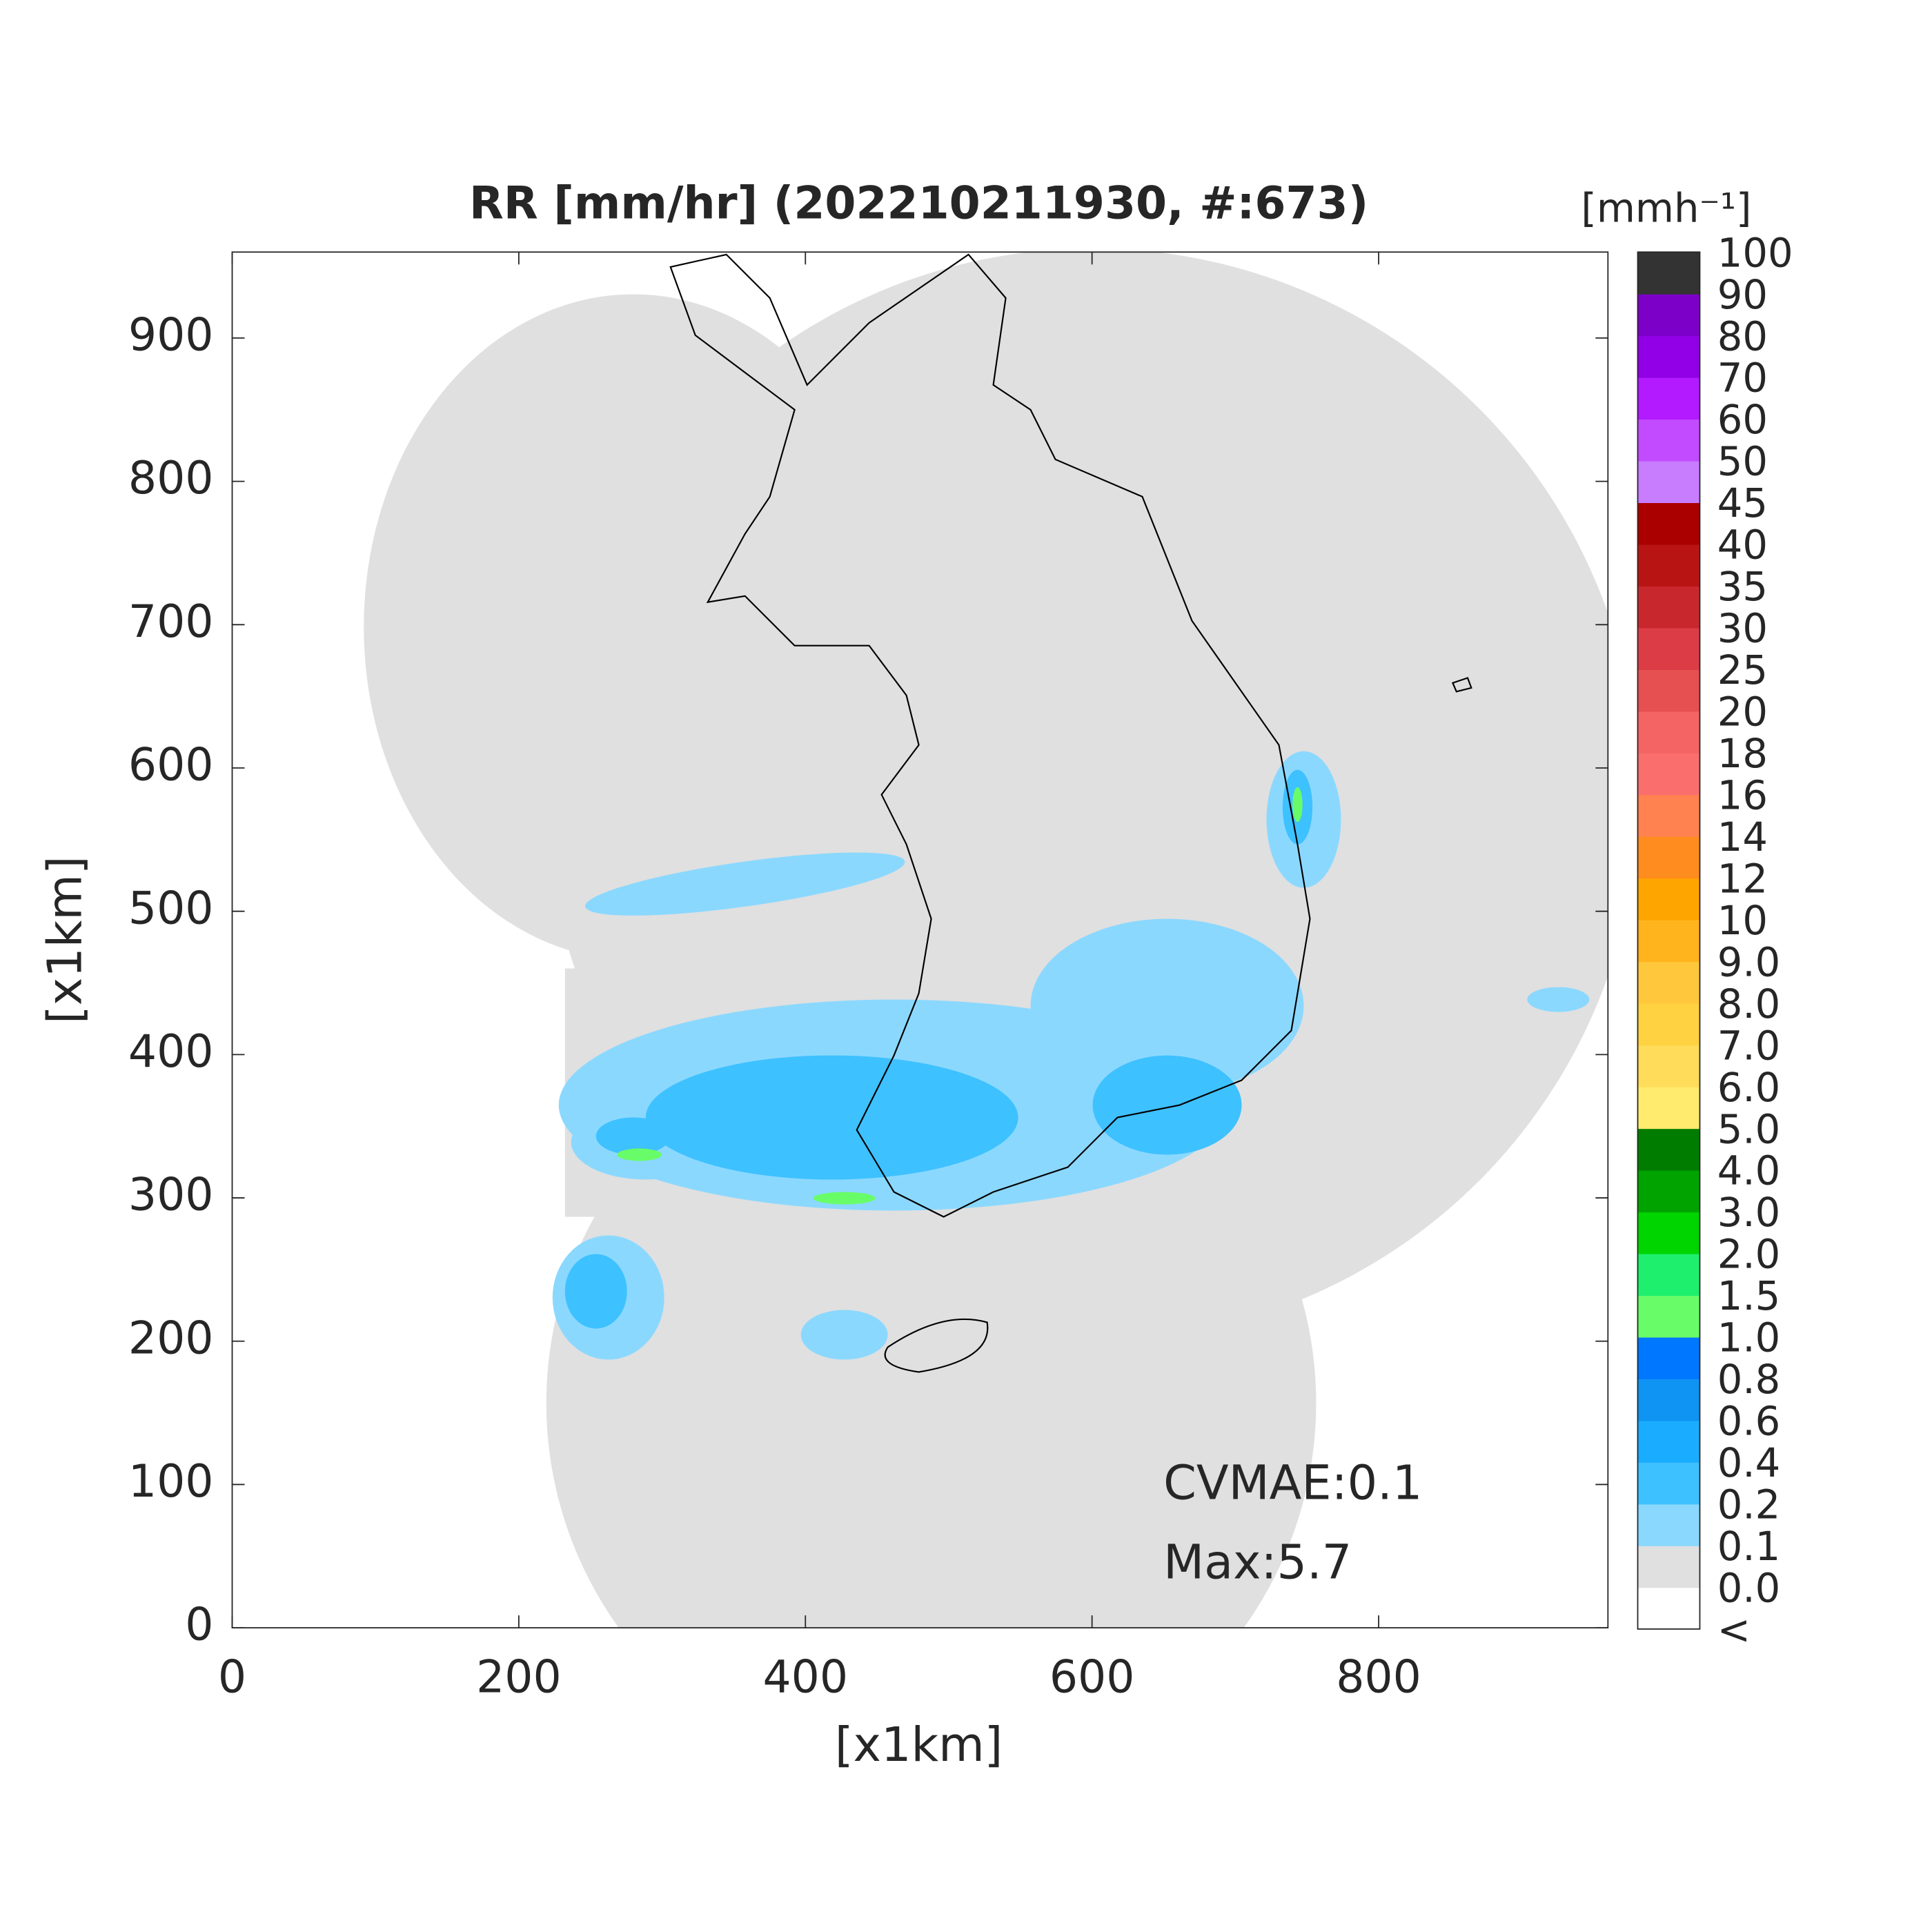 Image resolution: width=1932 pixels, height=1932 pixels. Describe the element at coordinates (171, 1482) in the screenshot. I see `y-tick-label: 100` at that location.